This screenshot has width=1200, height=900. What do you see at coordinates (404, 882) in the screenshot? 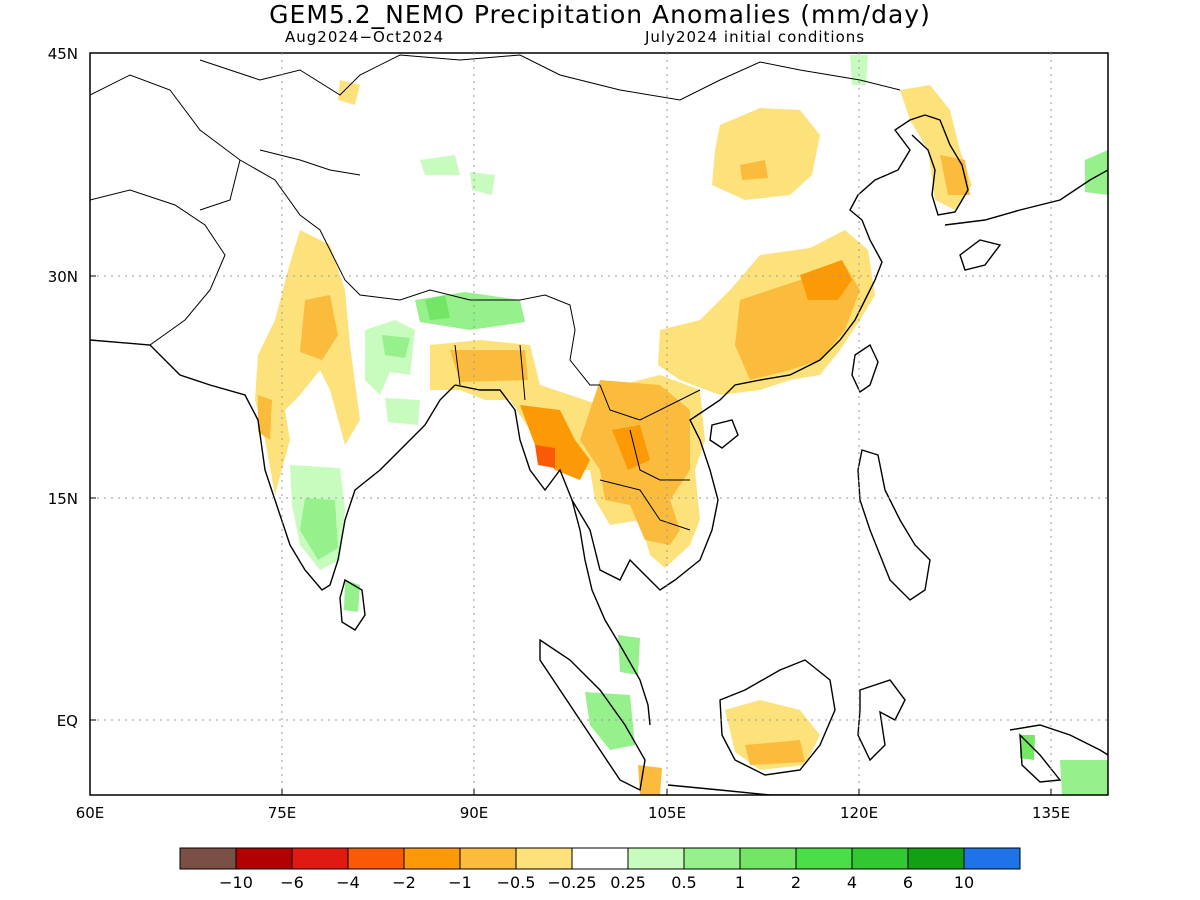
I see `colorbar-label: −2` at bounding box center [404, 882].